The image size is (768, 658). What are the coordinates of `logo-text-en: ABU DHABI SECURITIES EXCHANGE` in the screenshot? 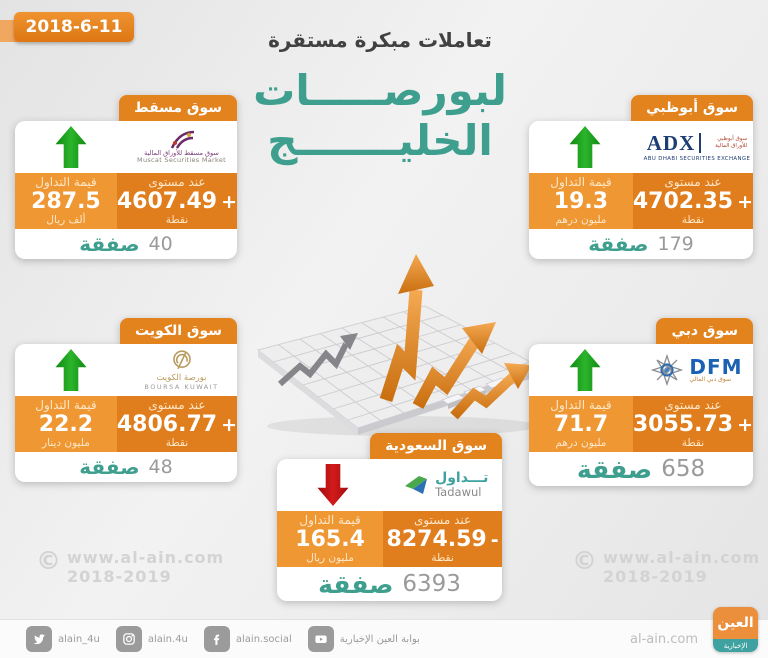 It's located at (697, 158).